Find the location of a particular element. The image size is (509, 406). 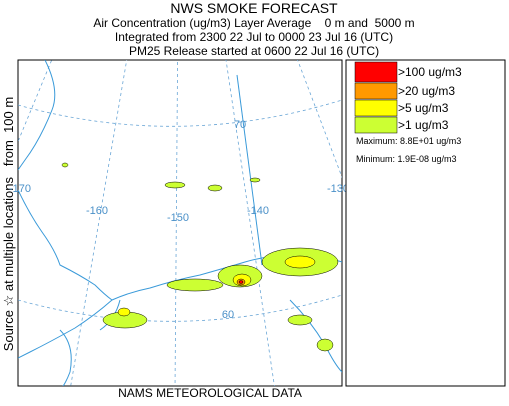

graticule-label: 60 is located at coordinates (228, 315).